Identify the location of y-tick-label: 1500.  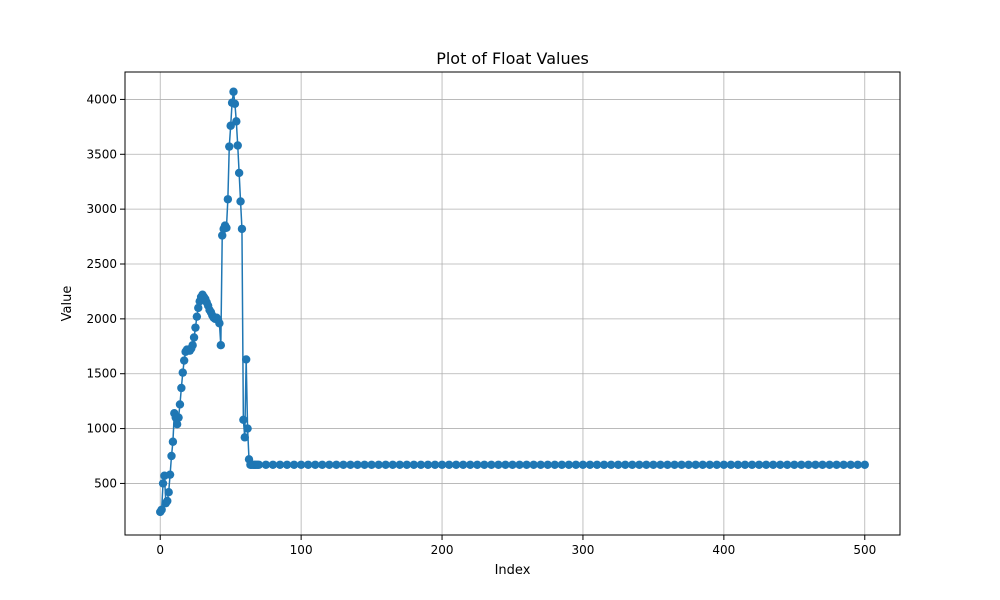
(101, 374).